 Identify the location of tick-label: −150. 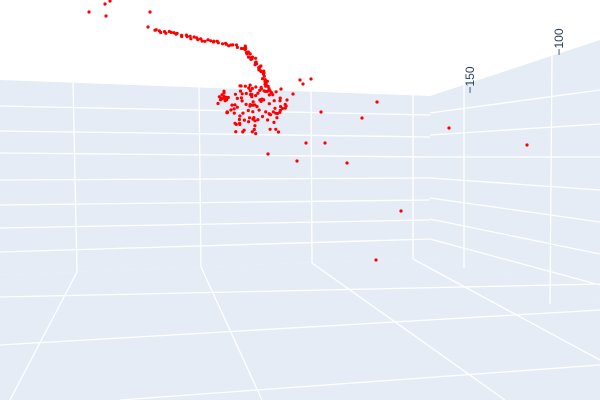
(470, 79).